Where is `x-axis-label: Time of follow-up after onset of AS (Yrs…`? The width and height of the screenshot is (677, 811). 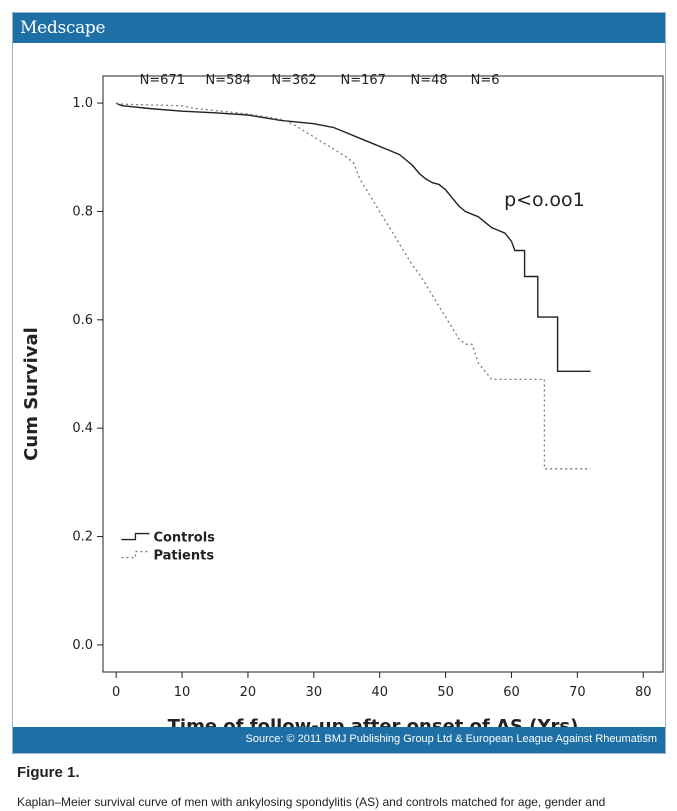 x-axis-label: Time of follow-up after onset of AS (Yrs… is located at coordinates (373, 721).